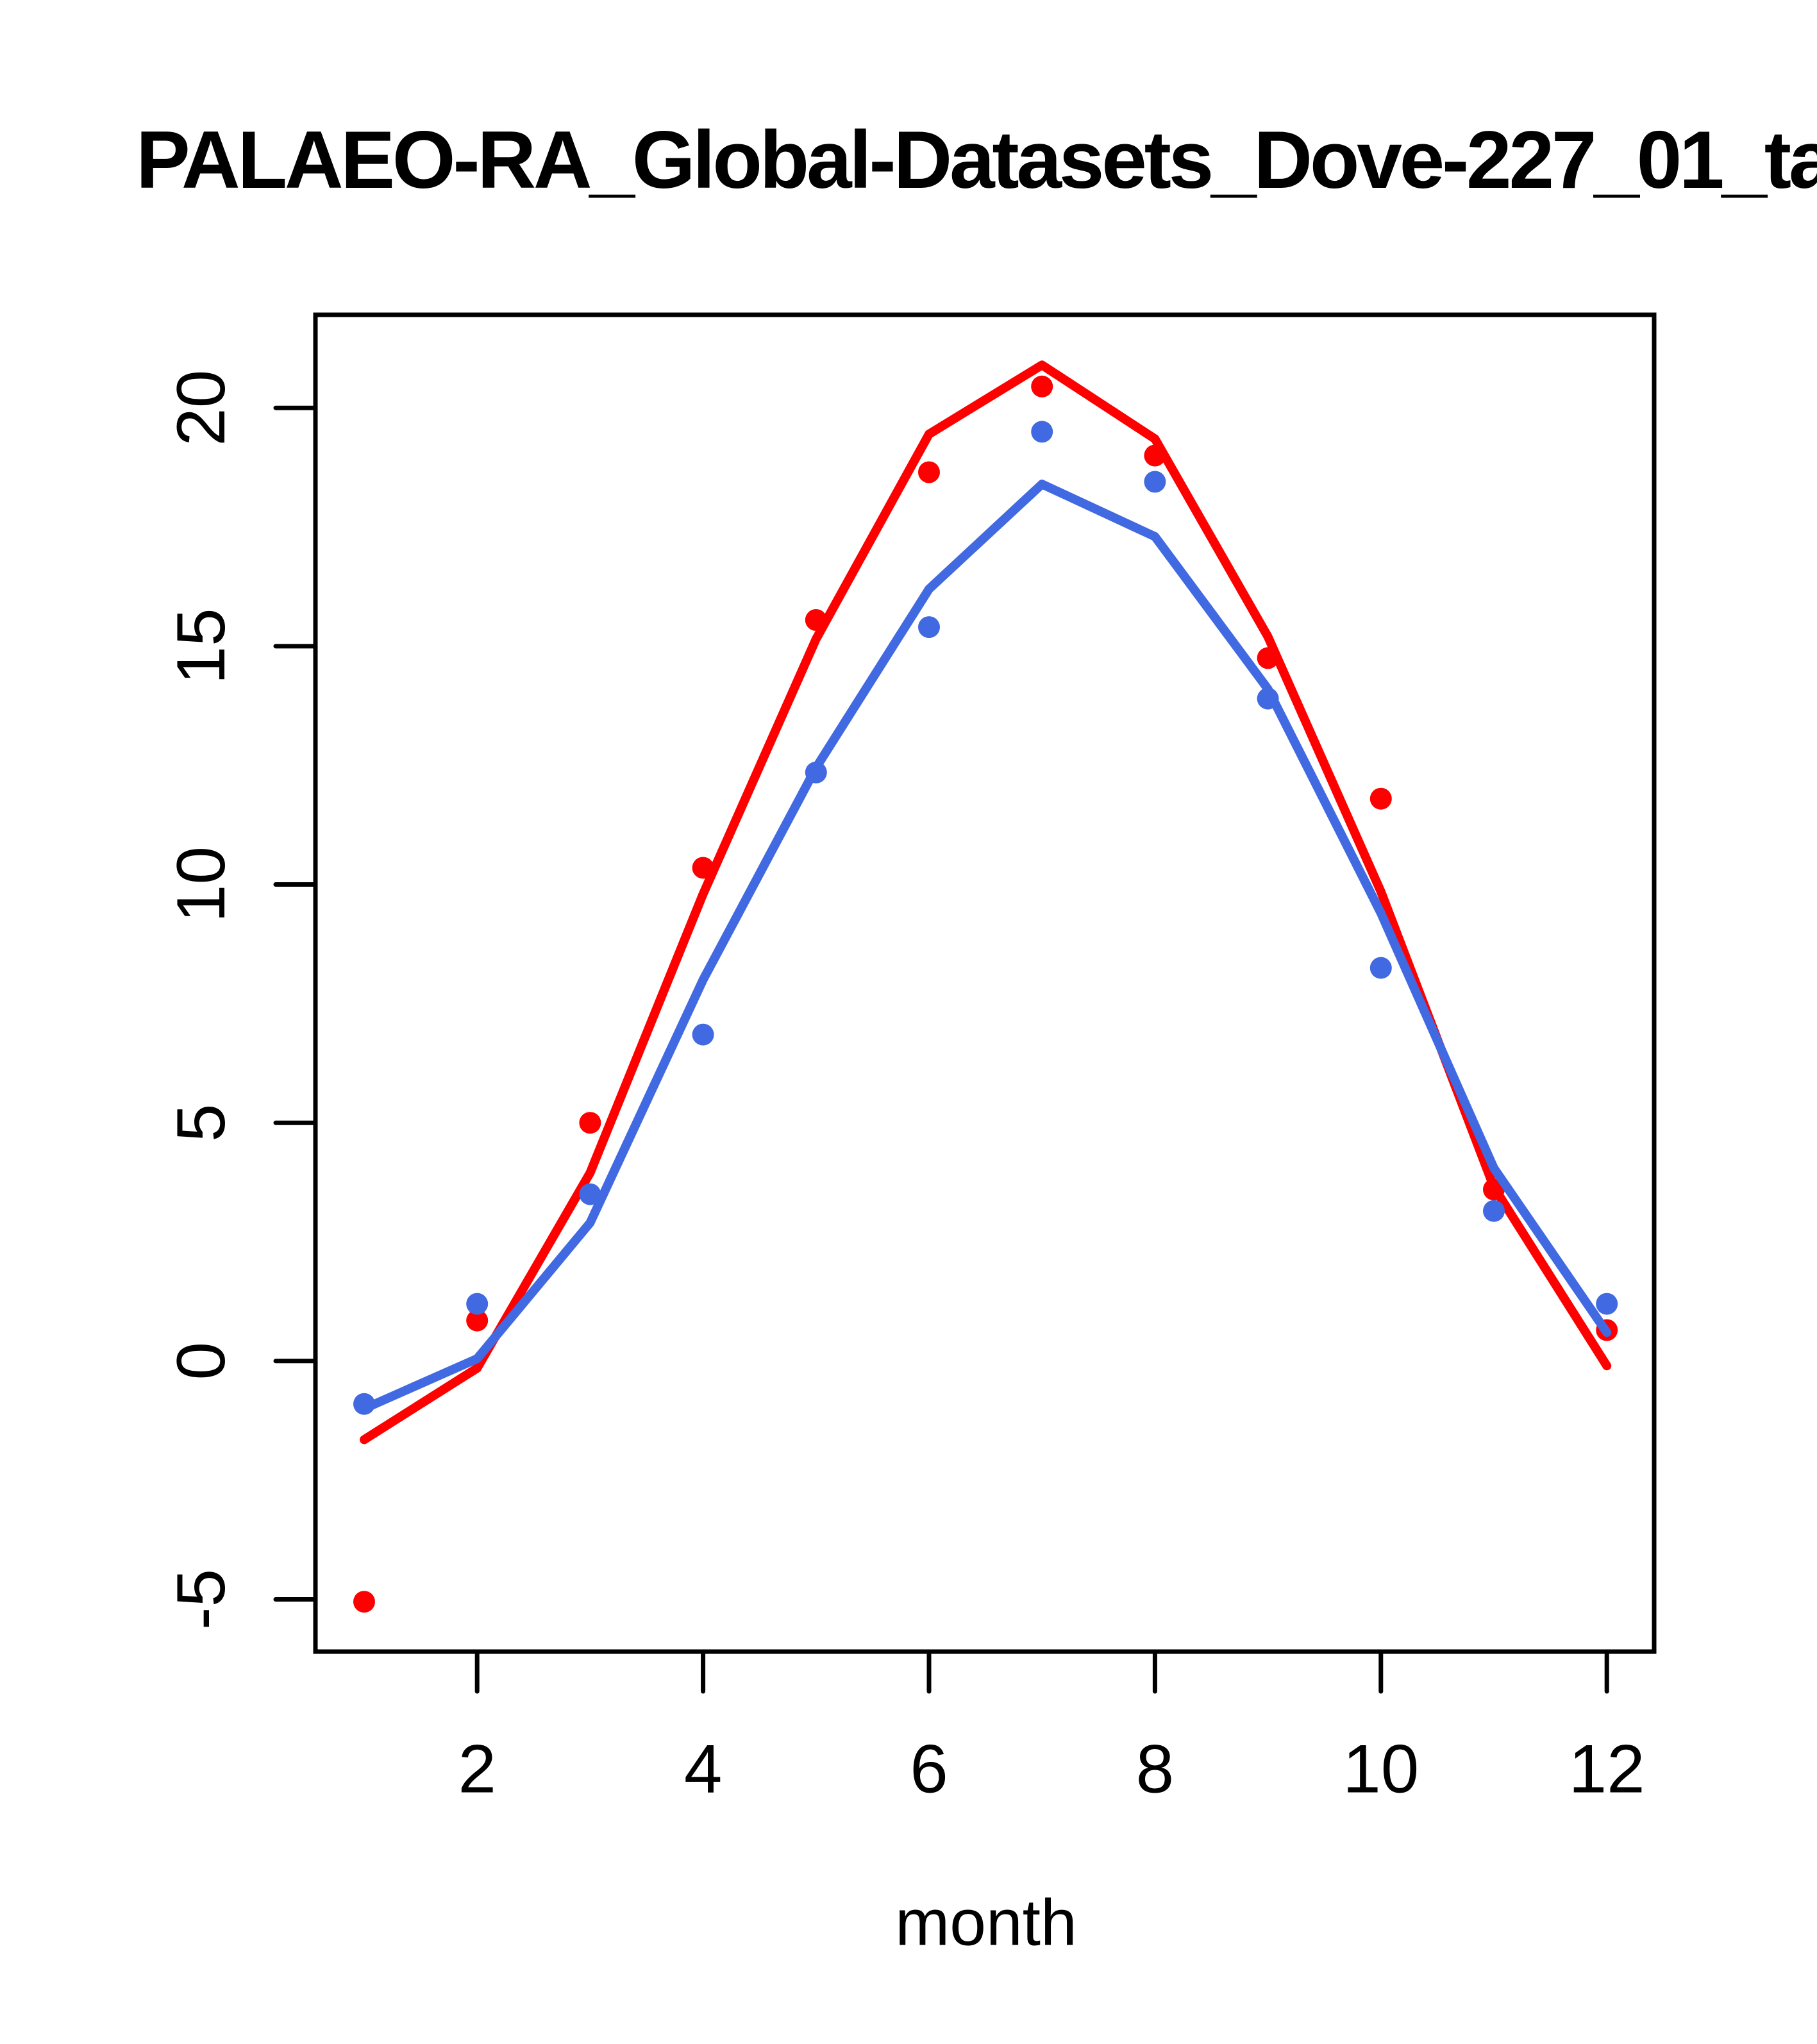 This screenshot has width=1817, height=2044. What do you see at coordinates (703, 1768) in the screenshot?
I see `svg-text: 4` at bounding box center [703, 1768].